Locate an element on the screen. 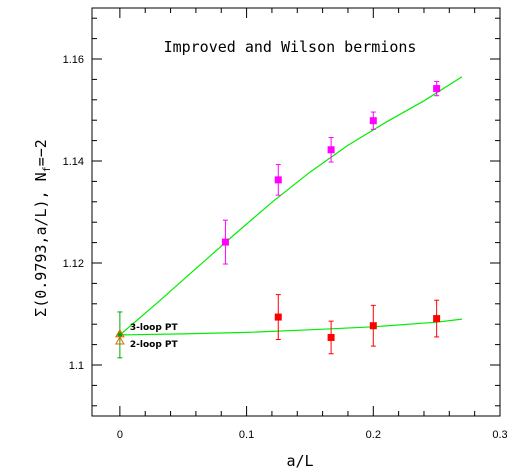  y-tick-label: 1.12 is located at coordinates (73, 264).